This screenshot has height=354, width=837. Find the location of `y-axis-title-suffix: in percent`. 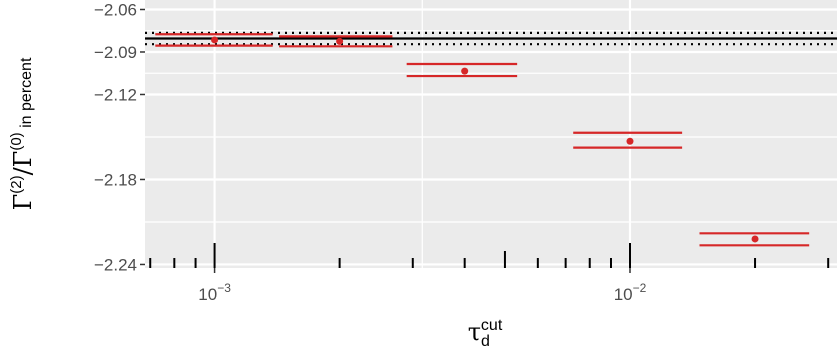

y-axis-title-suffix: in percent is located at coordinates (26, 94).